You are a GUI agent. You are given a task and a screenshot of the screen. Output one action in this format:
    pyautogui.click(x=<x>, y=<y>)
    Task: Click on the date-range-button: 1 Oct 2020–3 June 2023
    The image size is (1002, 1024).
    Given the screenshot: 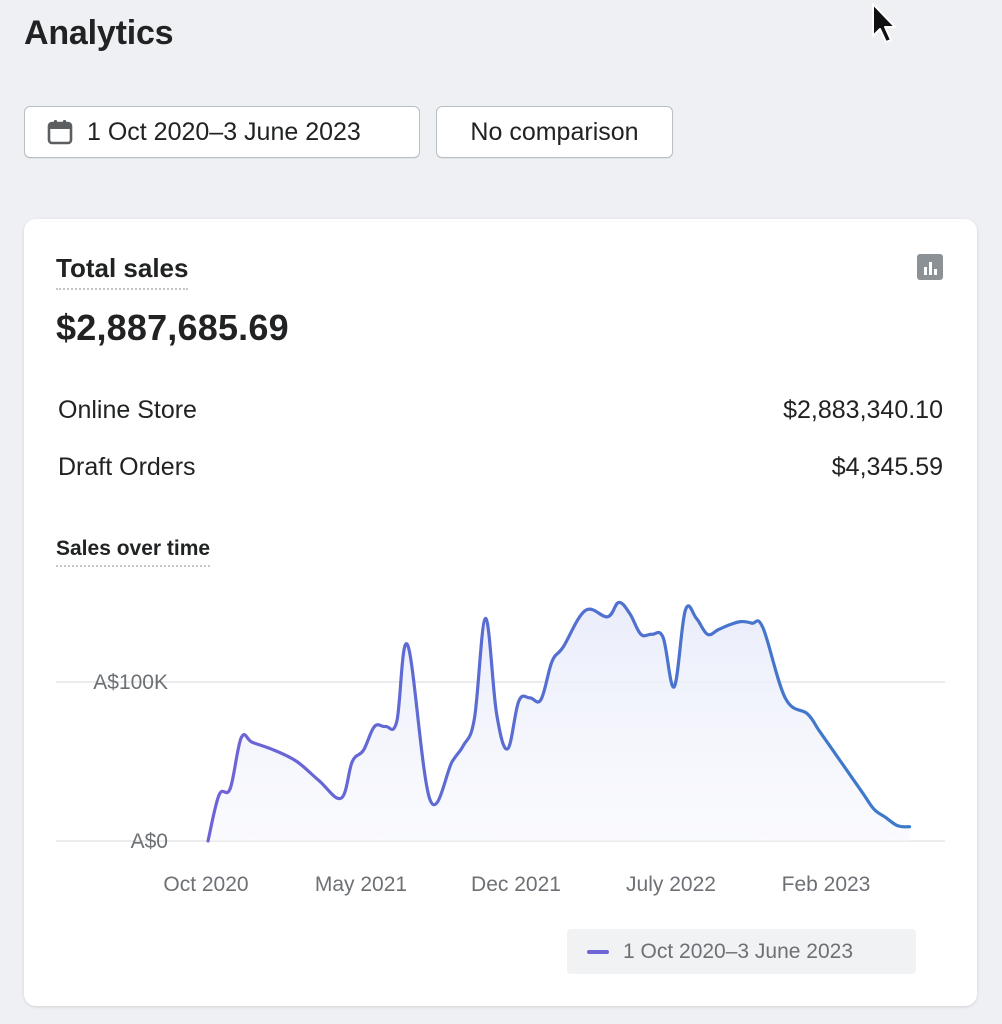 What is the action you would take?
    pyautogui.click(x=222, y=132)
    